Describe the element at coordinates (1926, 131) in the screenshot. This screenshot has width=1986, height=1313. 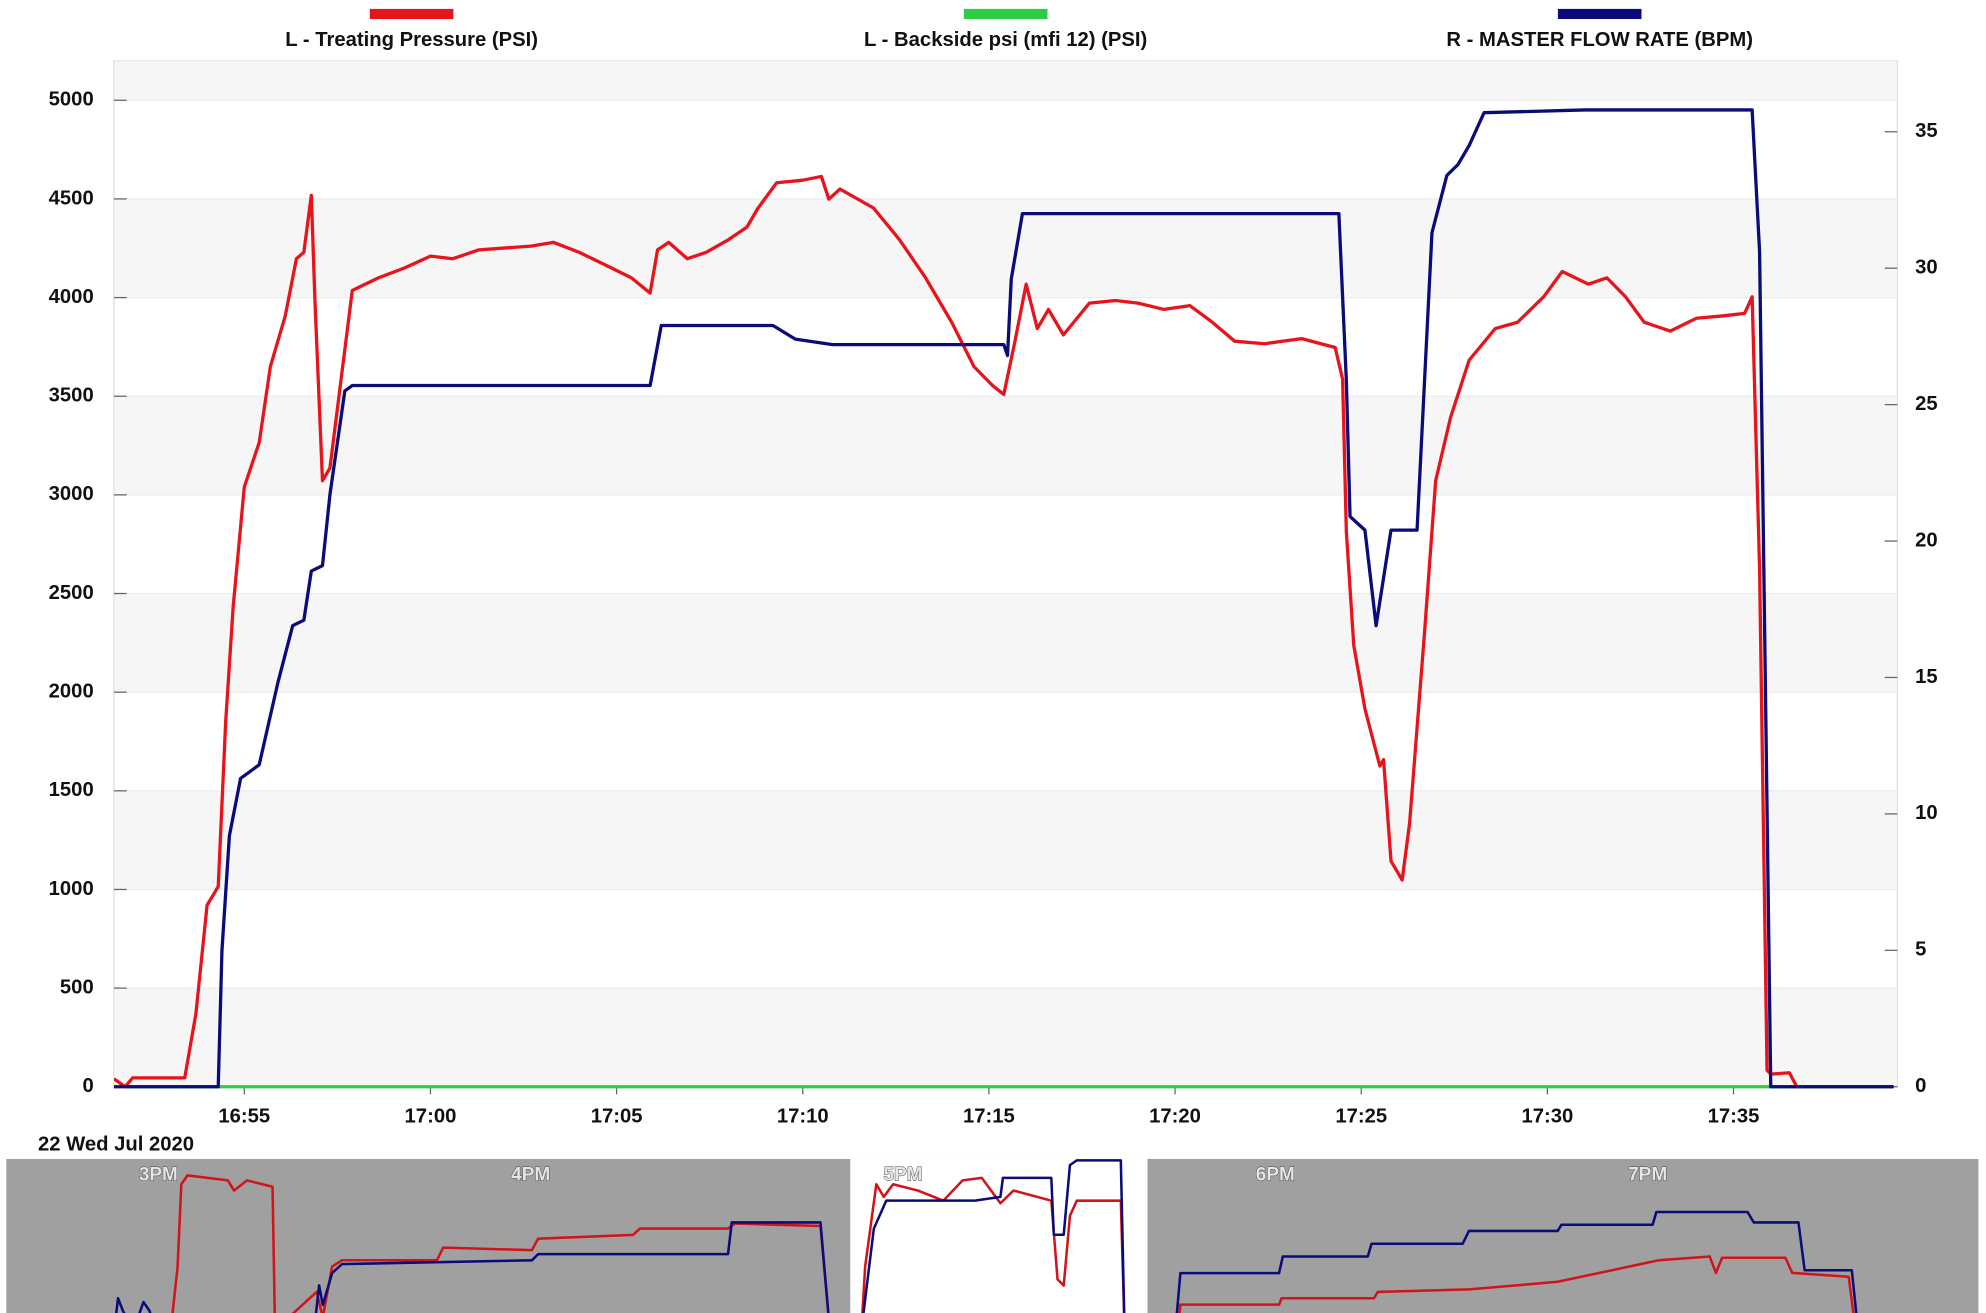
I see `y2-tick-label: 35` at that location.